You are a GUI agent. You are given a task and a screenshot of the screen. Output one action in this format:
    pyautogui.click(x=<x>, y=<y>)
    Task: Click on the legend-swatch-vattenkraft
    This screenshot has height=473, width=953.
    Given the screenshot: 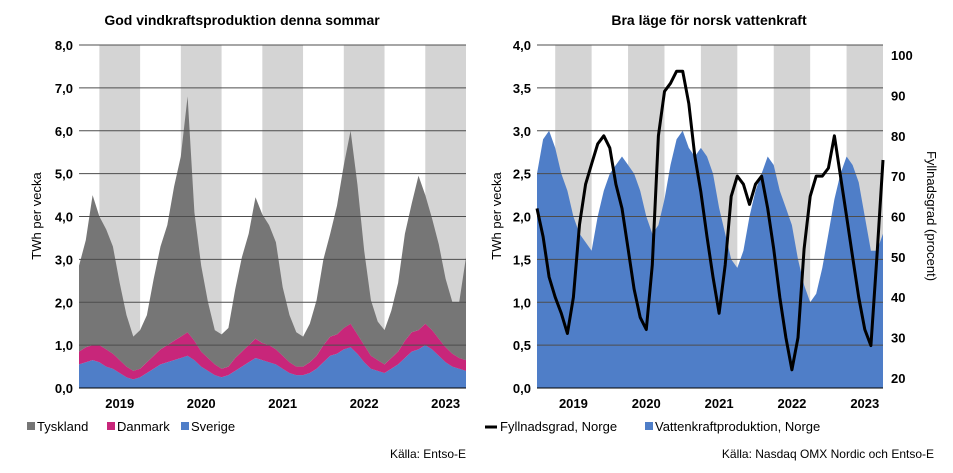 What is the action you would take?
    pyautogui.click(x=649, y=426)
    